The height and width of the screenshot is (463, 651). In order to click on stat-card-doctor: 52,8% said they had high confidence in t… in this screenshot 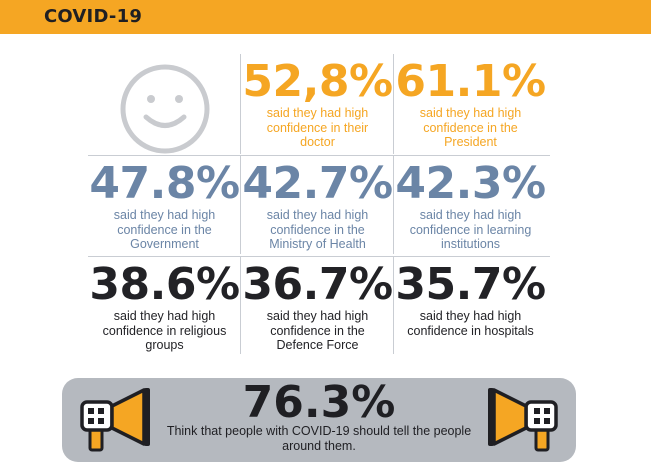, I will do `click(317, 104)`.